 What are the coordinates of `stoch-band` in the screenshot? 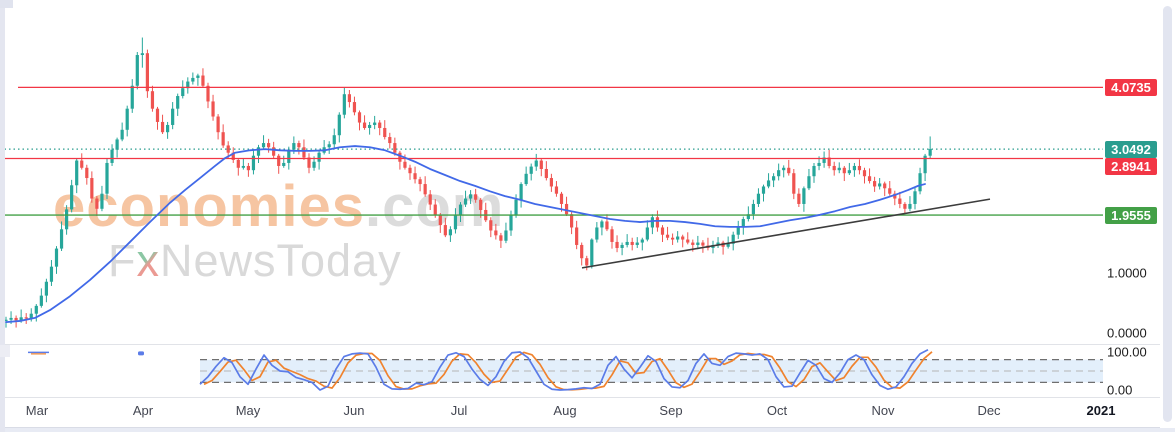 It's located at (651, 371).